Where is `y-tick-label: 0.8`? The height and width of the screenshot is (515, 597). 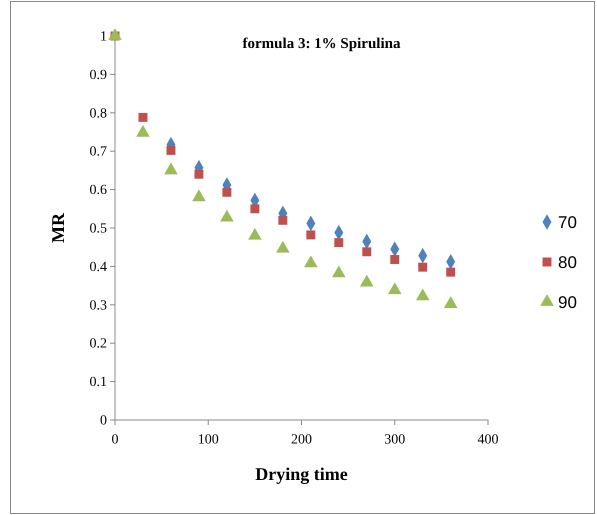 y-tick-label: 0.8 is located at coordinates (98, 114).